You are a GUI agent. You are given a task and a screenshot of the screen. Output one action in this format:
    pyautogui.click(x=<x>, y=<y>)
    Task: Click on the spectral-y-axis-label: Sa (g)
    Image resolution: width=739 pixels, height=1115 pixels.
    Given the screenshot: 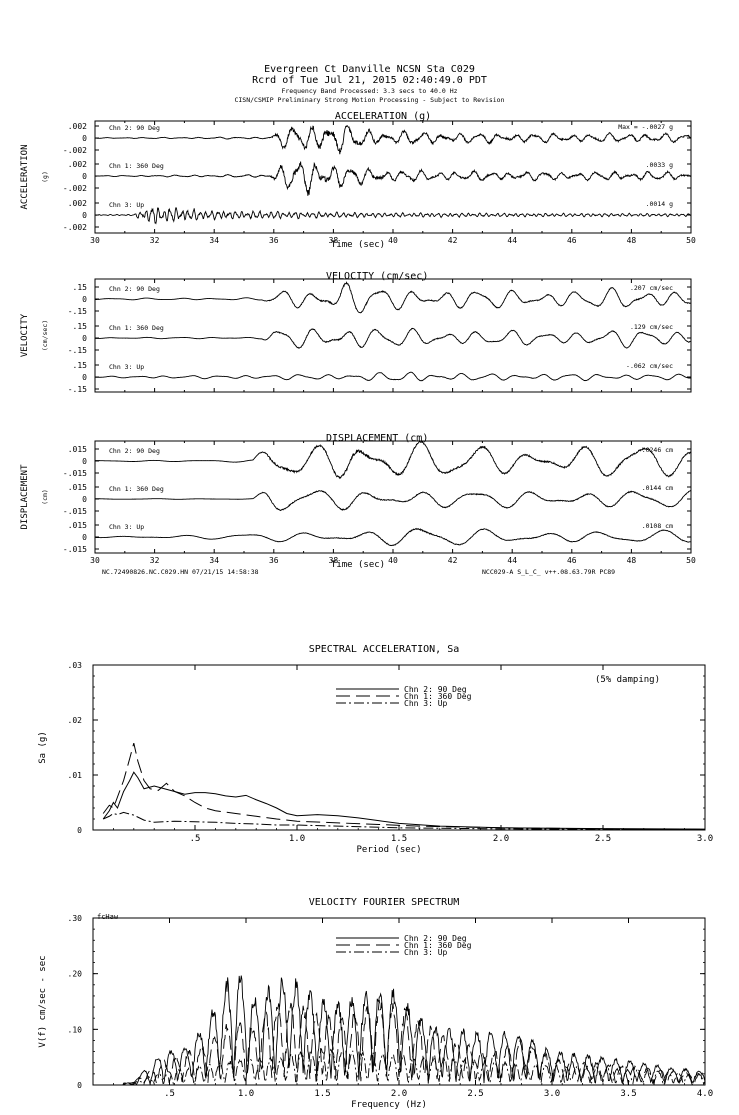 What is the action you would take?
    pyautogui.click(x=43, y=747)
    